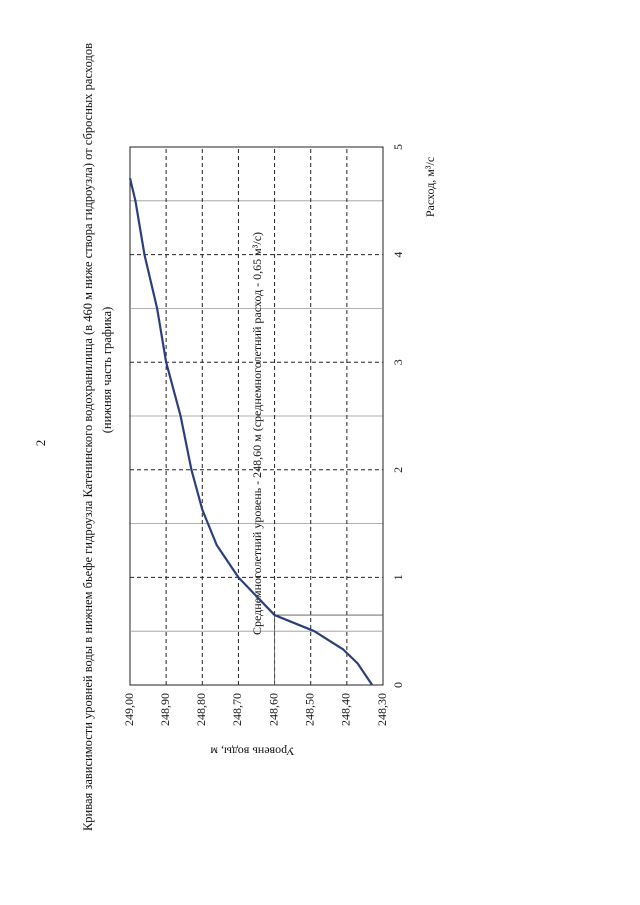 Image resolution: width=640 pixels, height=905 pixels. What do you see at coordinates (252, 751) in the screenshot?
I see `y-axis-label: Уровень воды, м` at bounding box center [252, 751].